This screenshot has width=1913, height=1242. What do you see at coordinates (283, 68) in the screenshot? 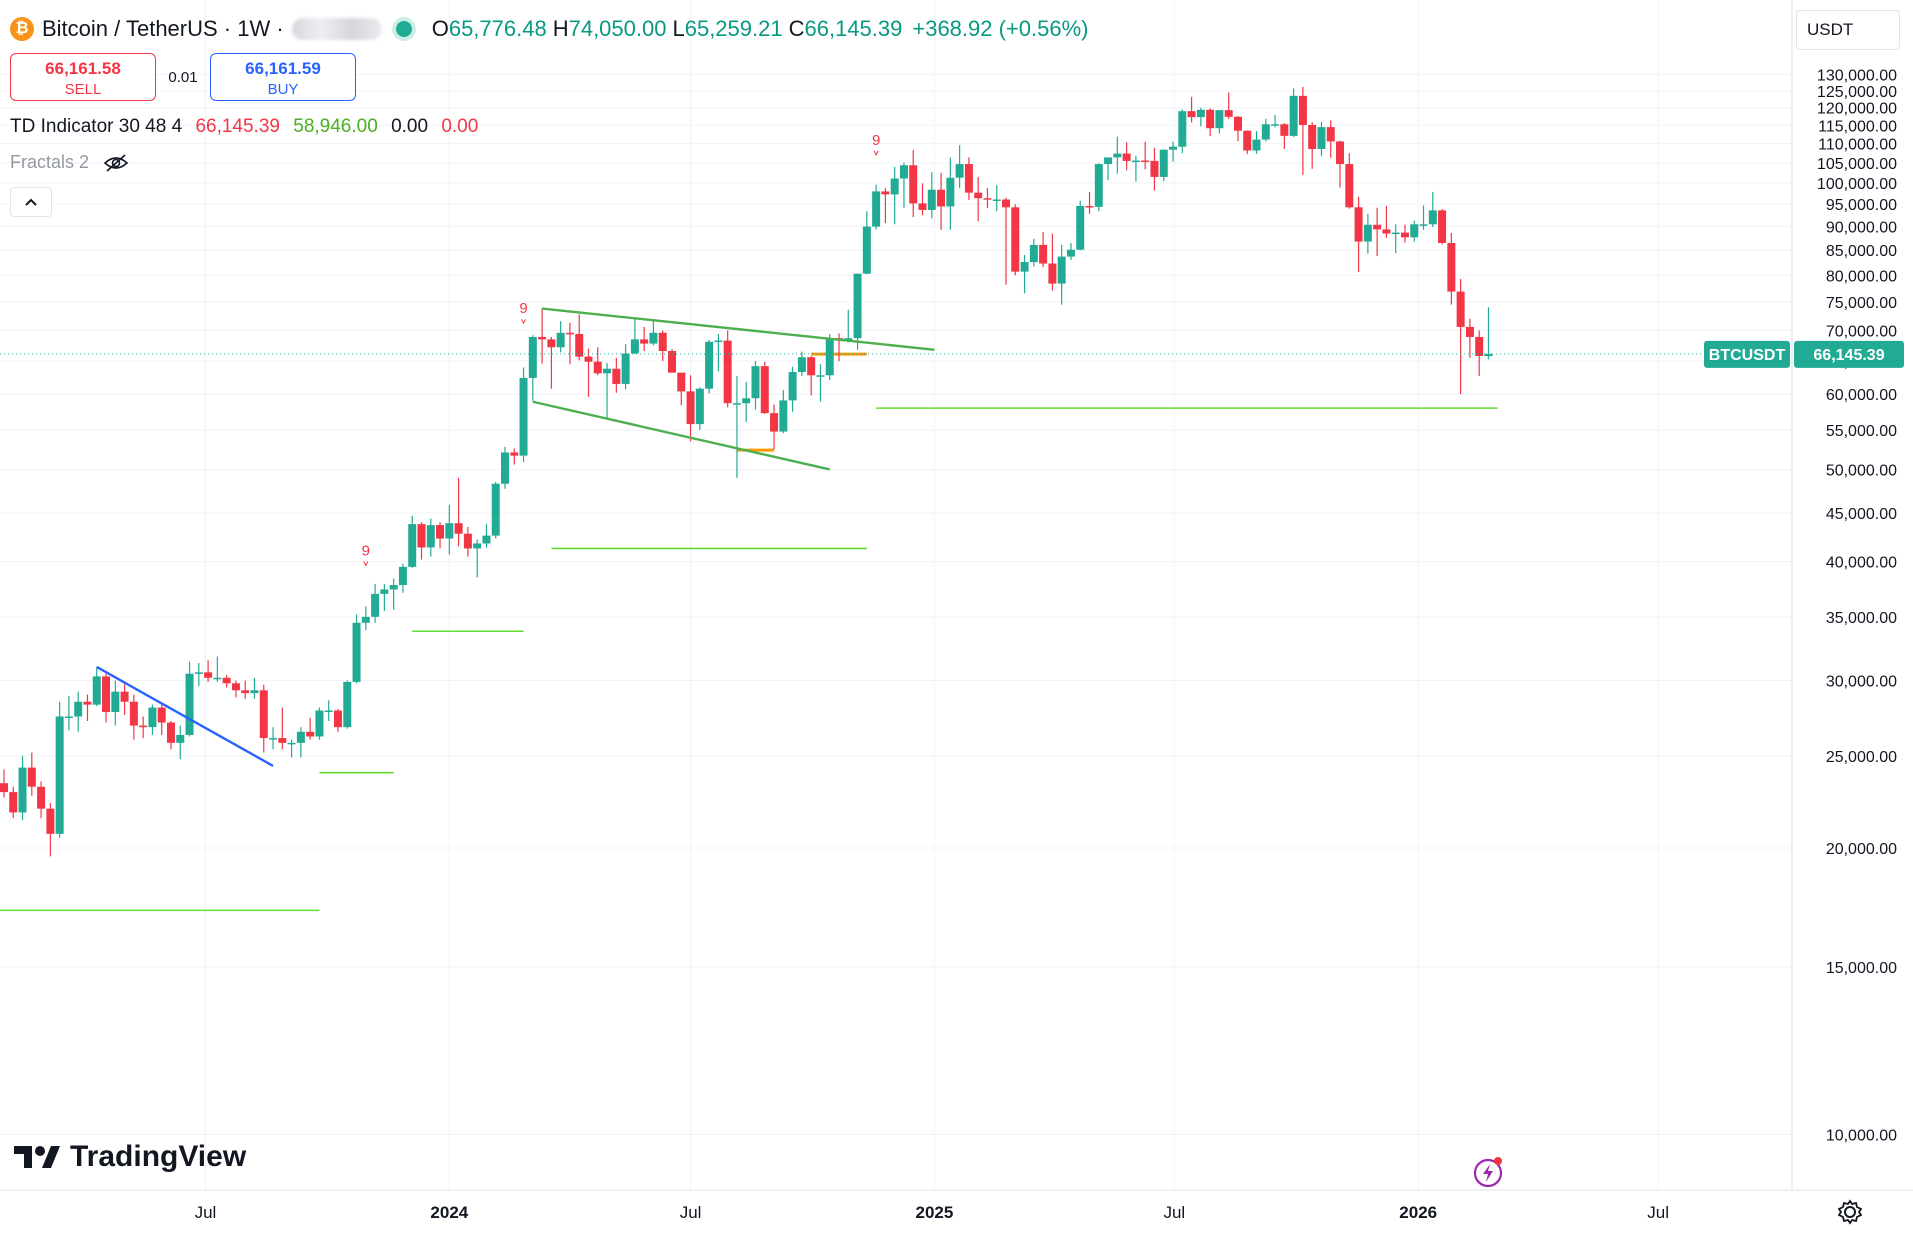
I see `buy-price: 66,161.59` at bounding box center [283, 68].